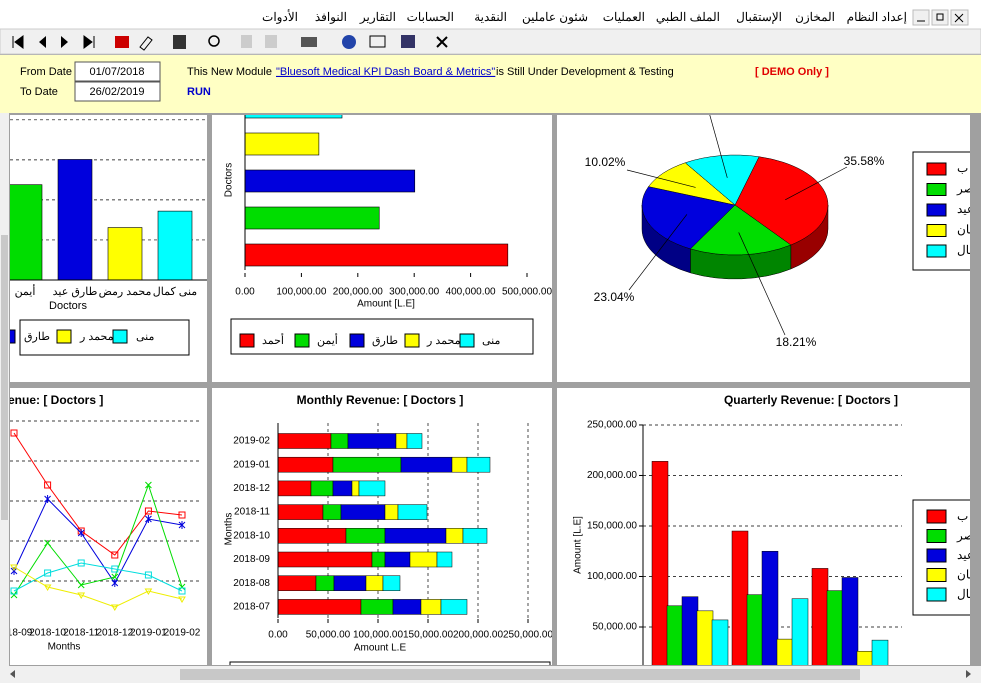 The width and height of the screenshot is (981, 683). I want to click on menu-item: إعداد النظام, so click(877, 17).